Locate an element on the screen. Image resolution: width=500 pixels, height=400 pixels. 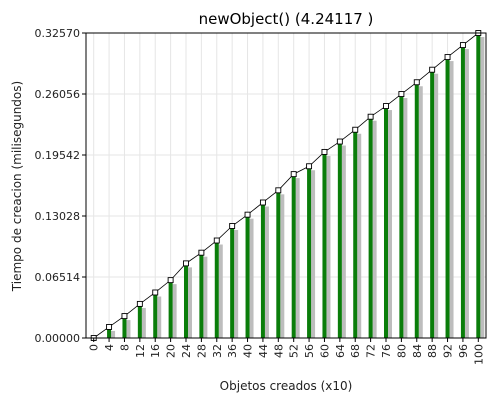
x-axis-label: Objetos creados (x10) is located at coordinates (286, 386).